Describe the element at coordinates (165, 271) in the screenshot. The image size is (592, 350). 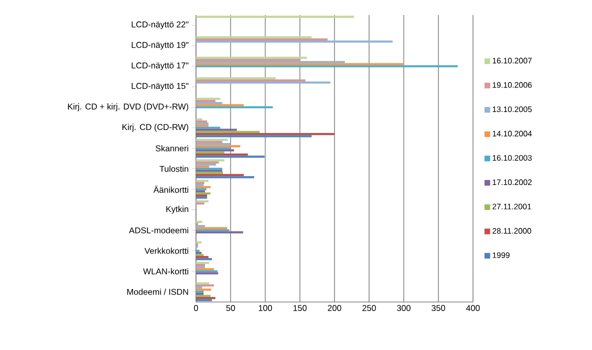
I see `y-tick-label: WLAN-kortti` at that location.